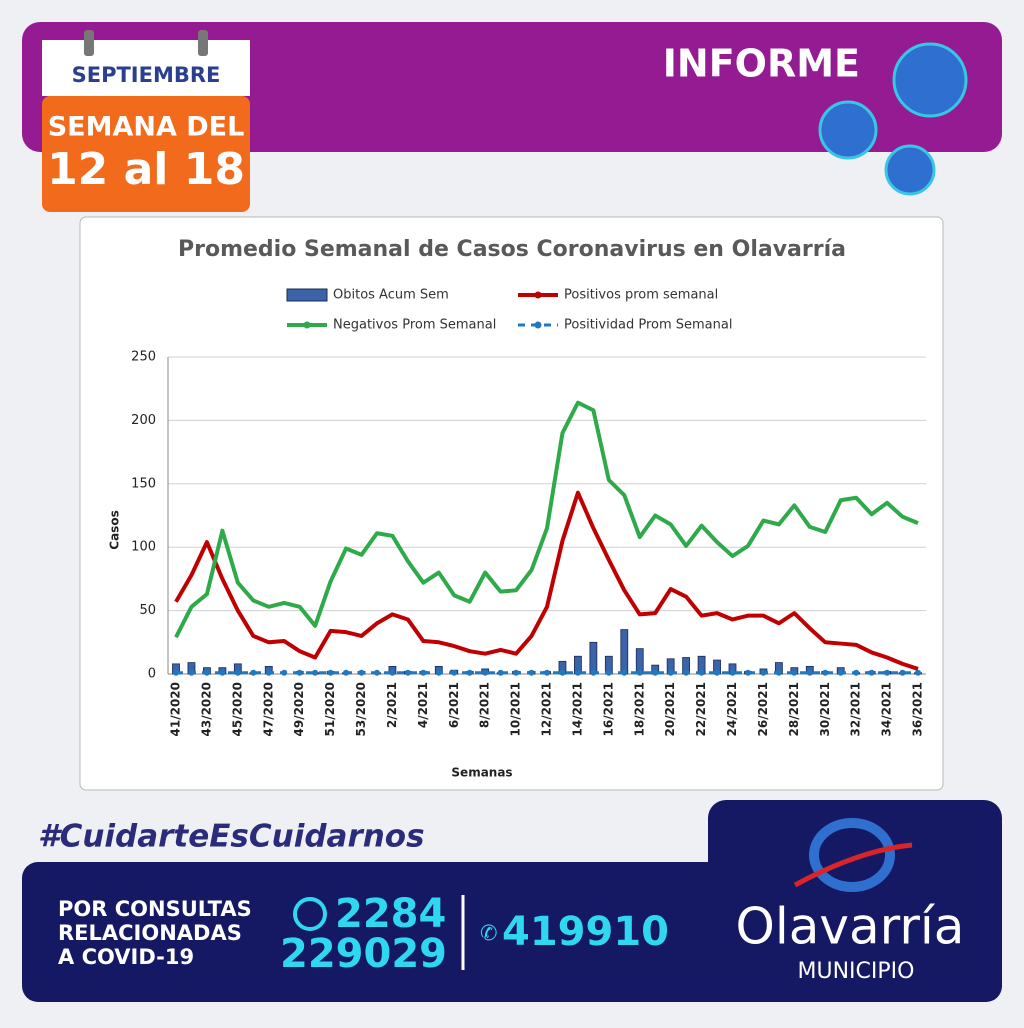 This screenshot has height=1028, width=1024. I want to click on line, so click(546, 580).